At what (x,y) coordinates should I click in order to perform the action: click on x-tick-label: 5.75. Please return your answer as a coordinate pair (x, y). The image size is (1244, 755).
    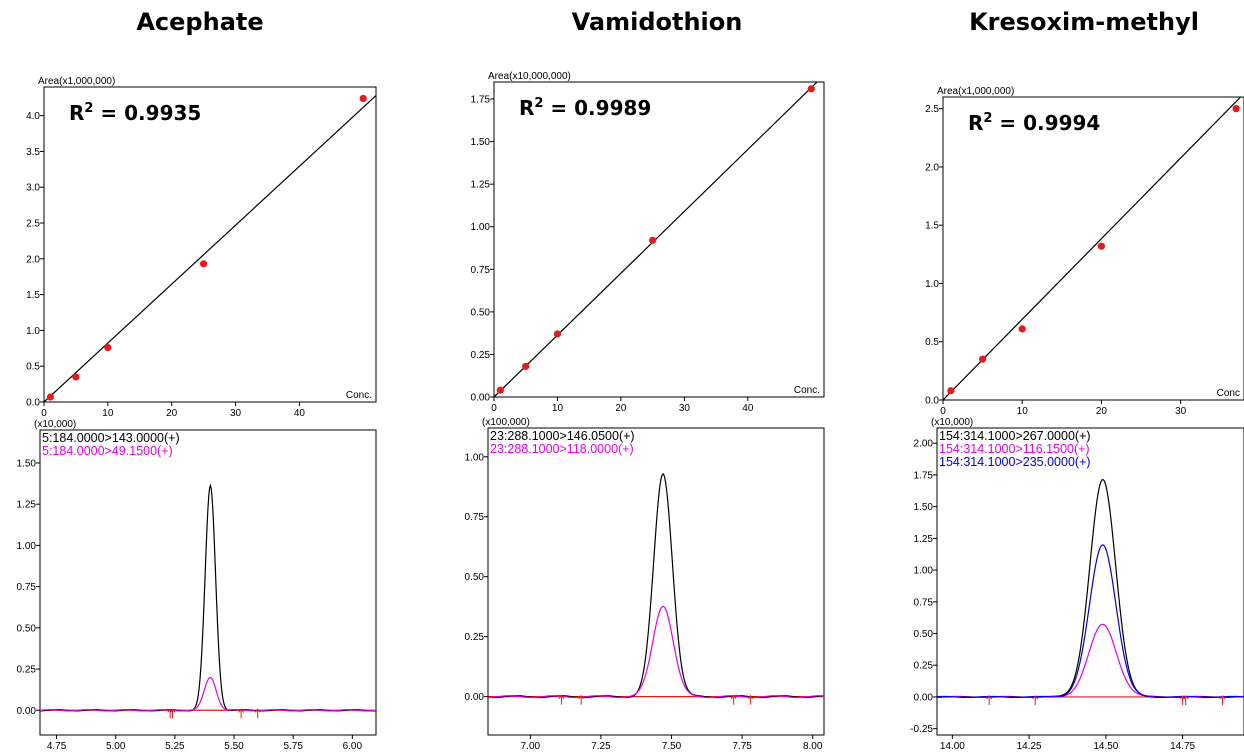
    Looking at the image, I should click on (293, 746).